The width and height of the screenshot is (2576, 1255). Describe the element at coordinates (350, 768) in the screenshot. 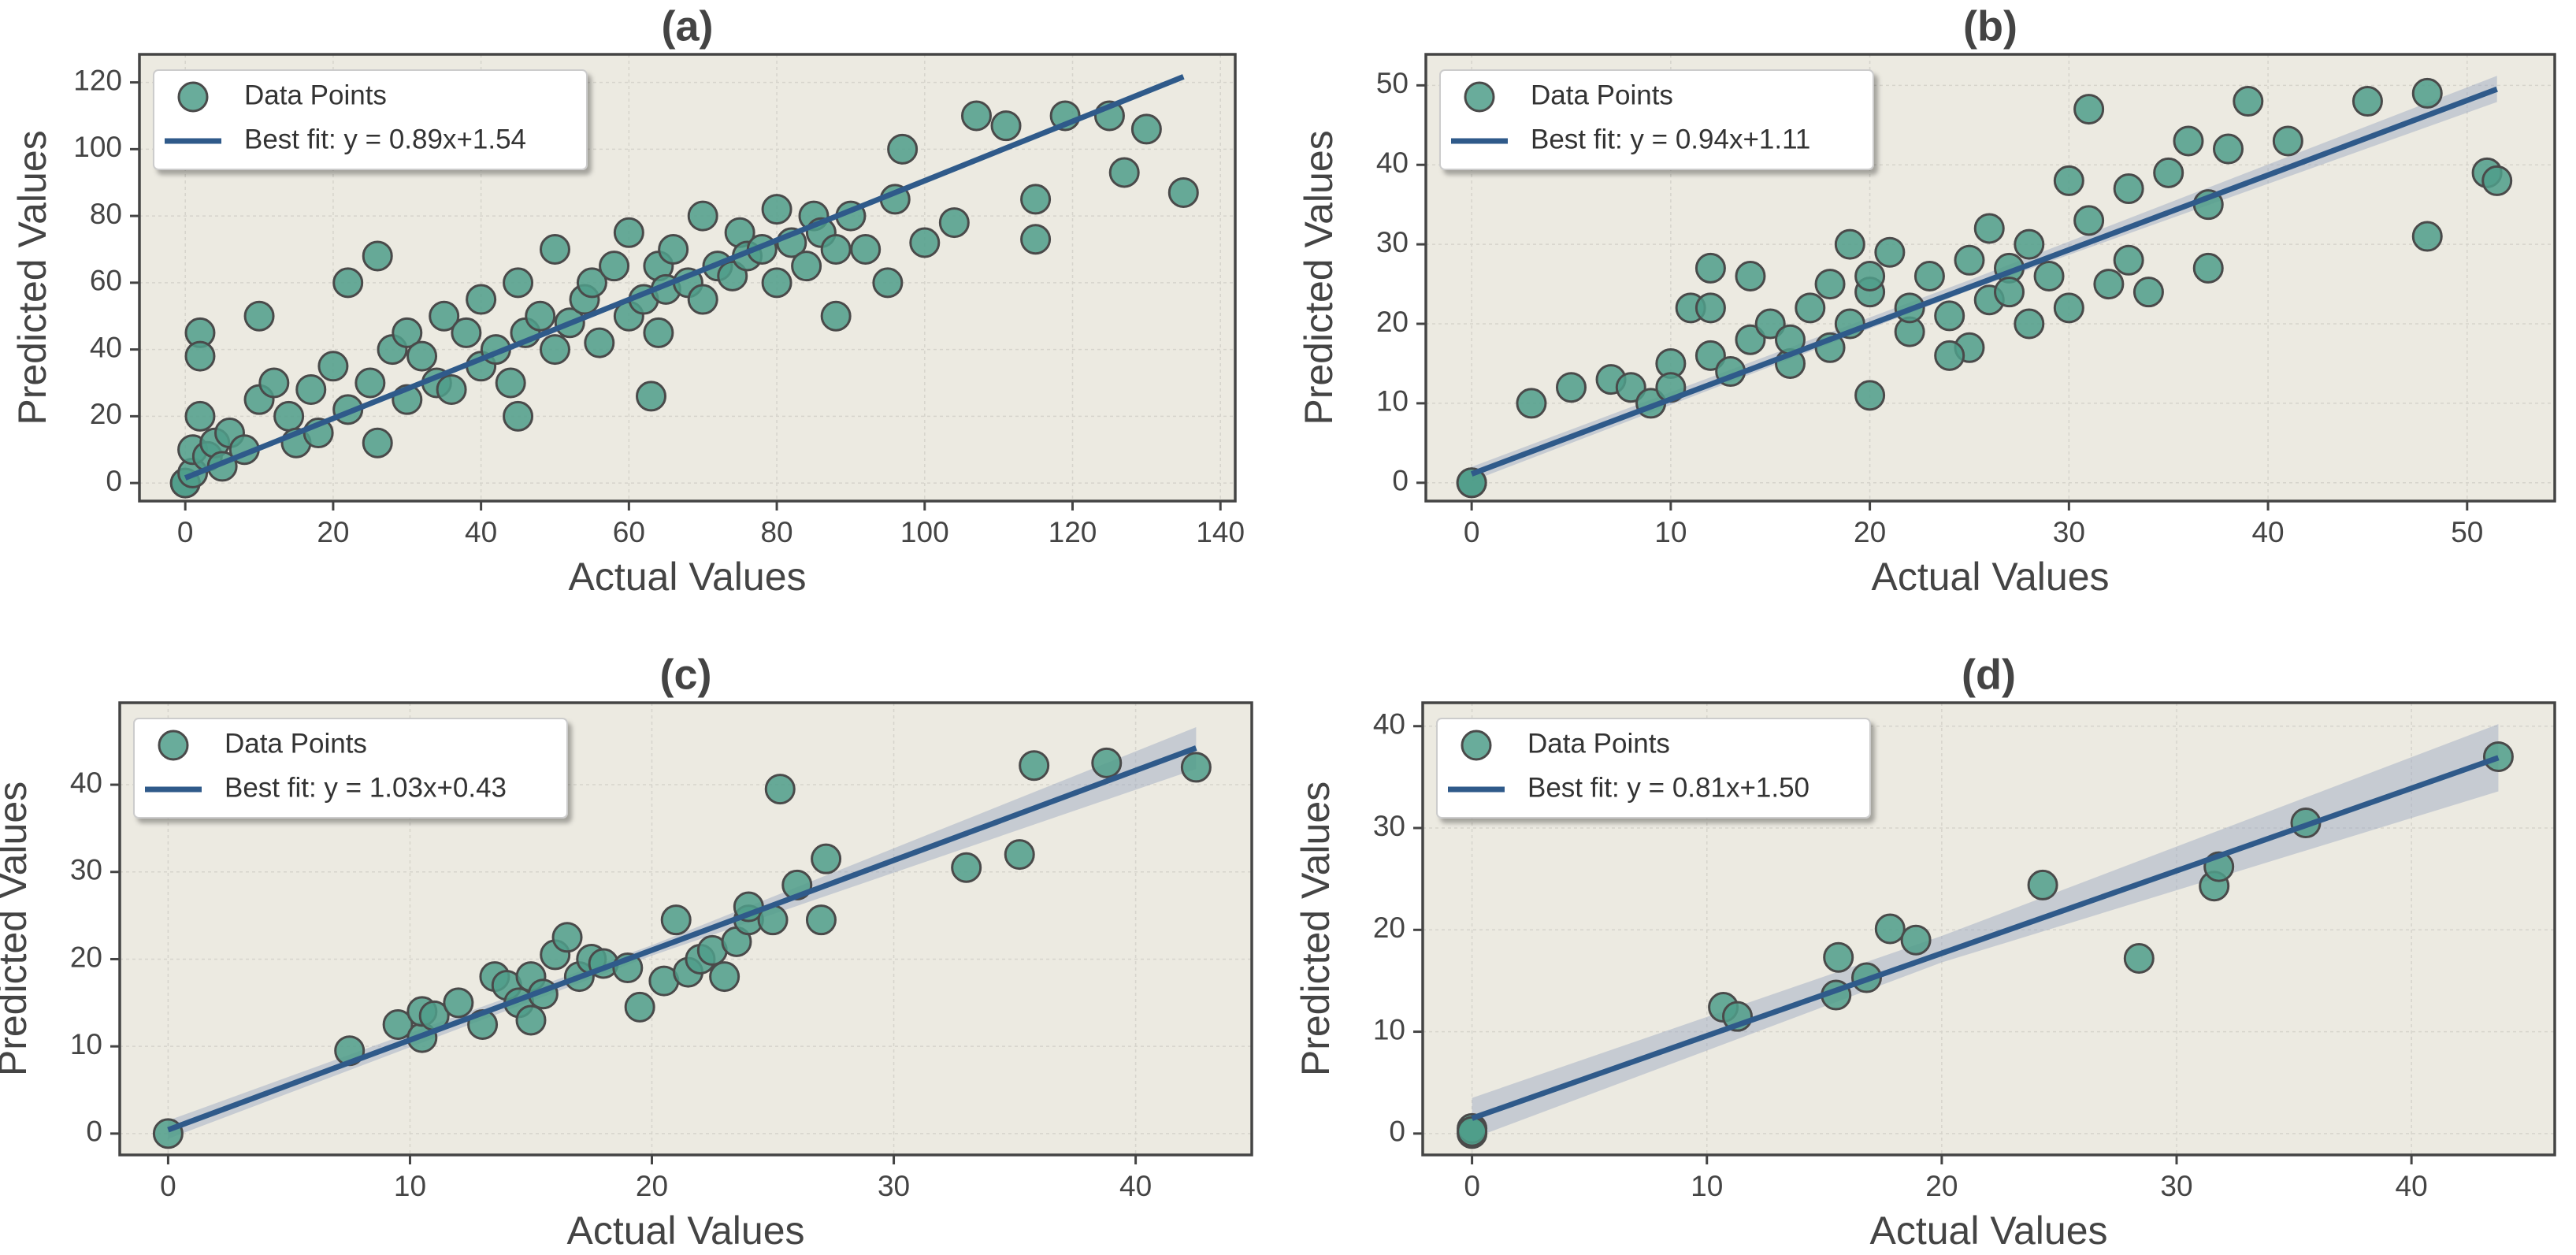

I see `legend: Data Points Best fit: y = 1.03x+0.43` at that location.